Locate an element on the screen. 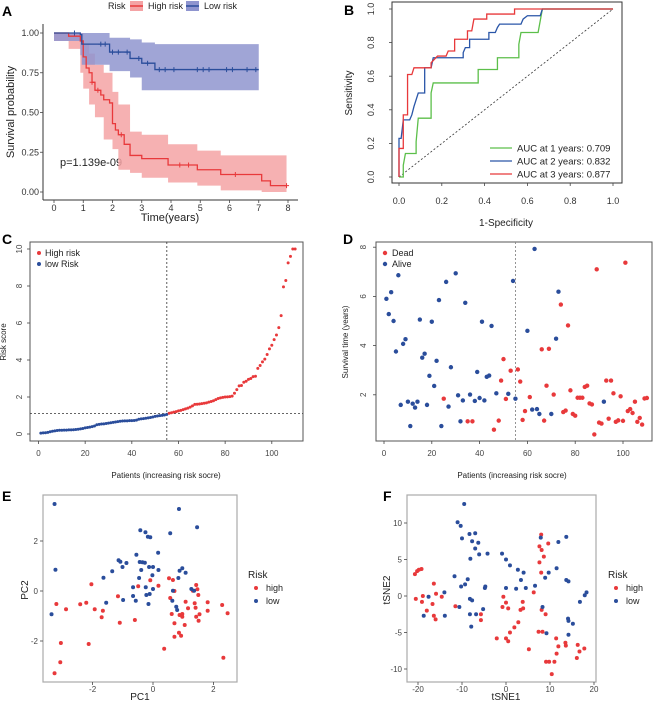  status-y-tick-label: 6 is located at coordinates (363, 296).